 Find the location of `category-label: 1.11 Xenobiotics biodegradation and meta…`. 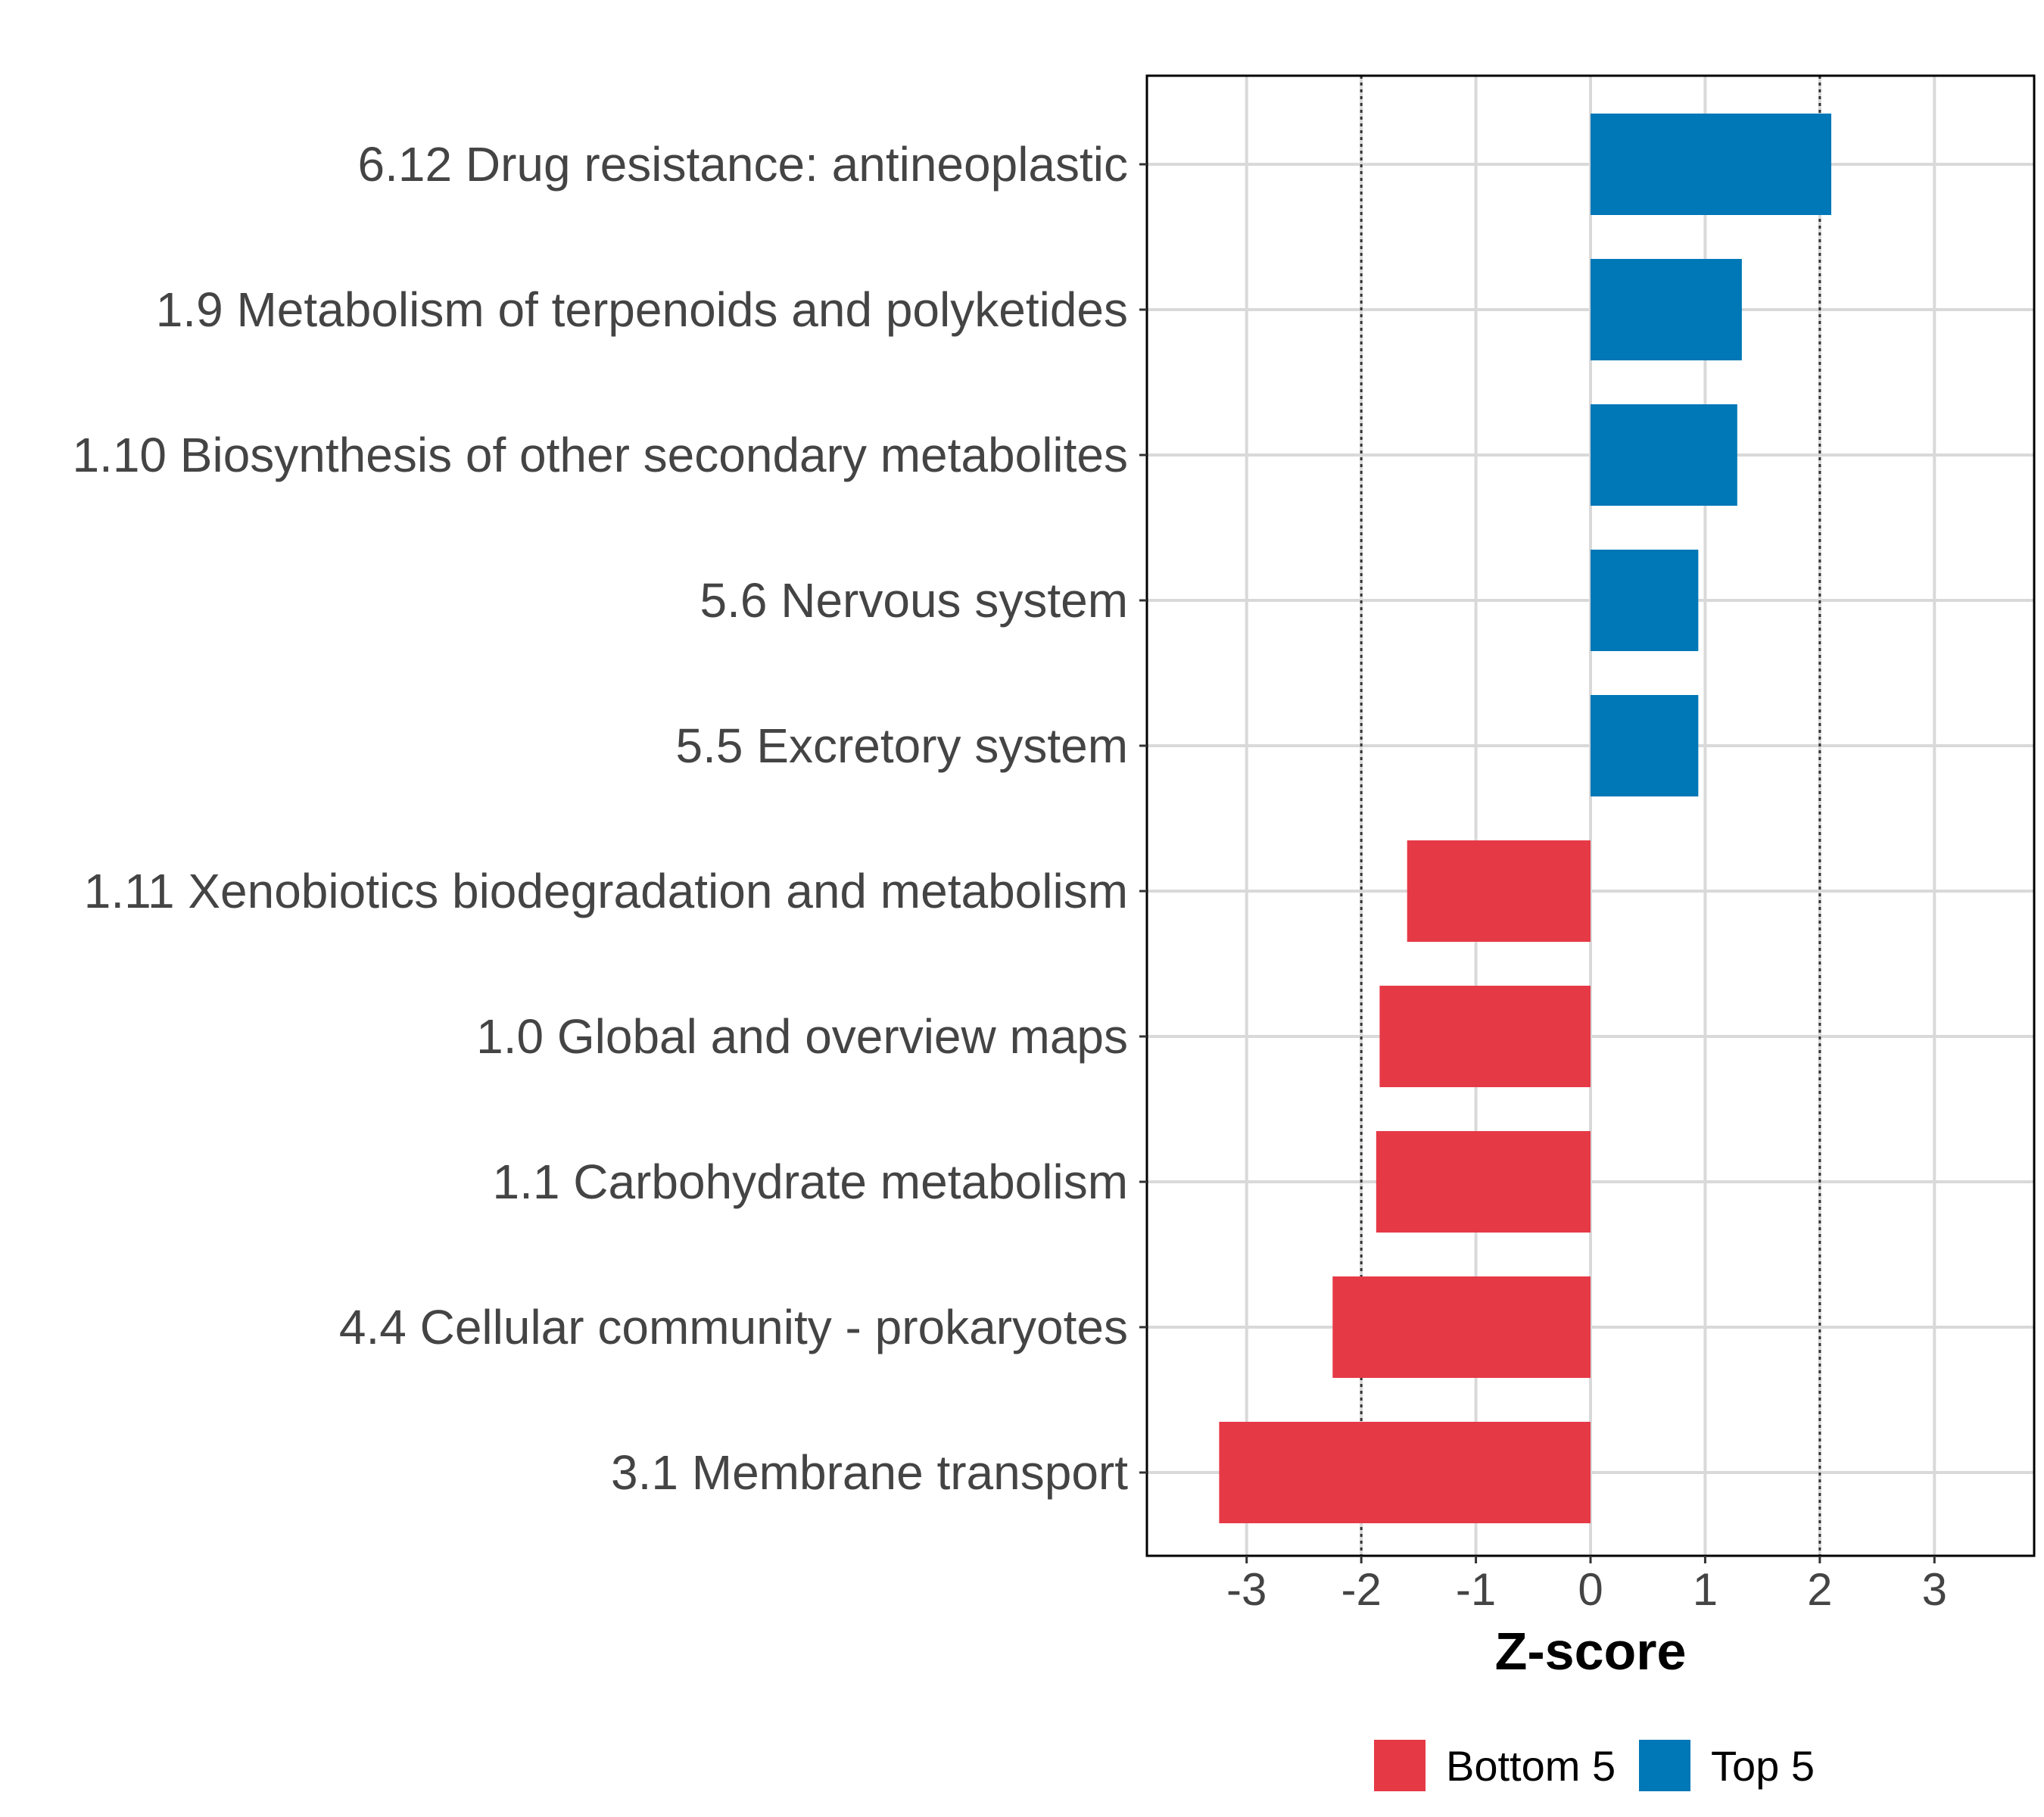

category-label: 1.11 Xenobiotics biodegradation and meta… is located at coordinates (606, 891).